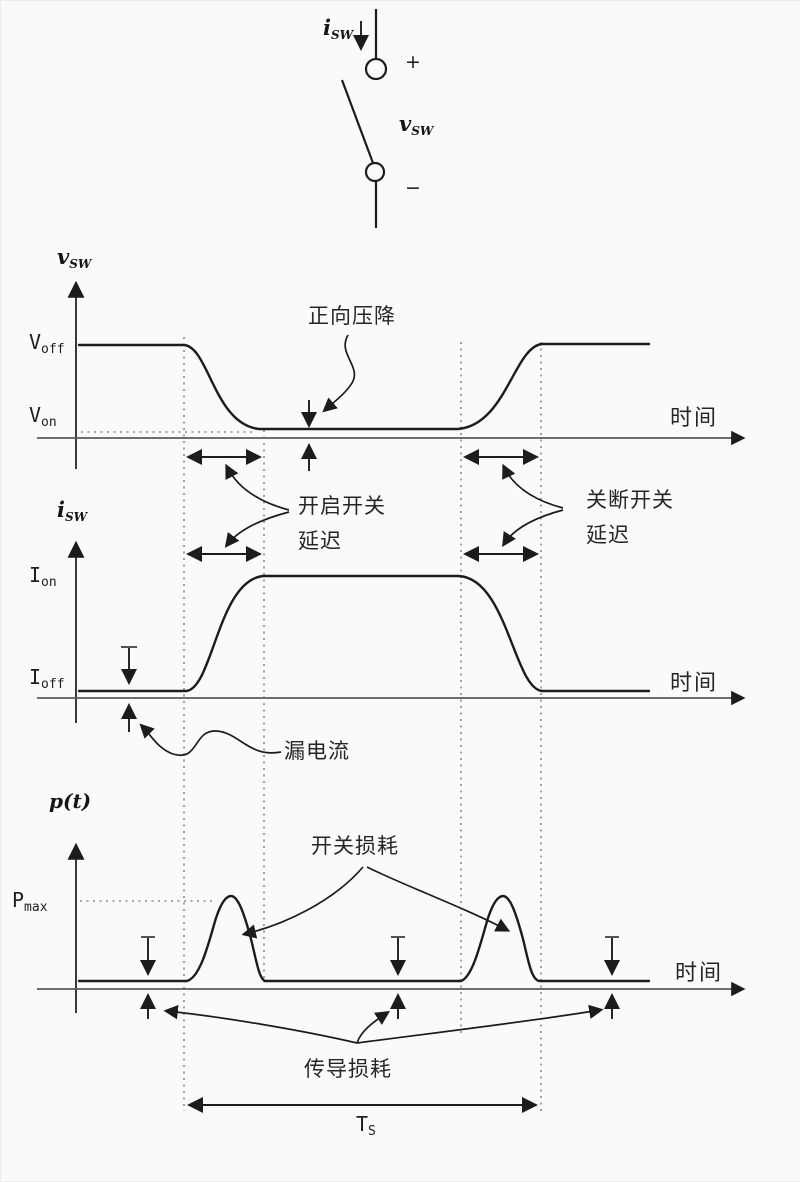 This screenshot has height=1182, width=800. I want to click on i-off-label: Ioff, so click(47, 679).